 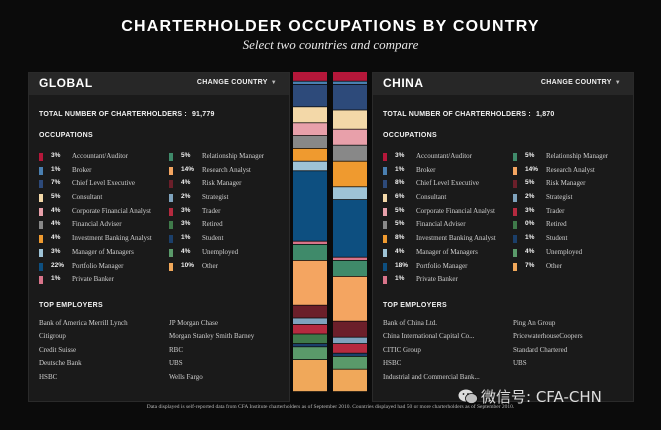 I want to click on occupation-percent: 4%, so click(x=400, y=251).